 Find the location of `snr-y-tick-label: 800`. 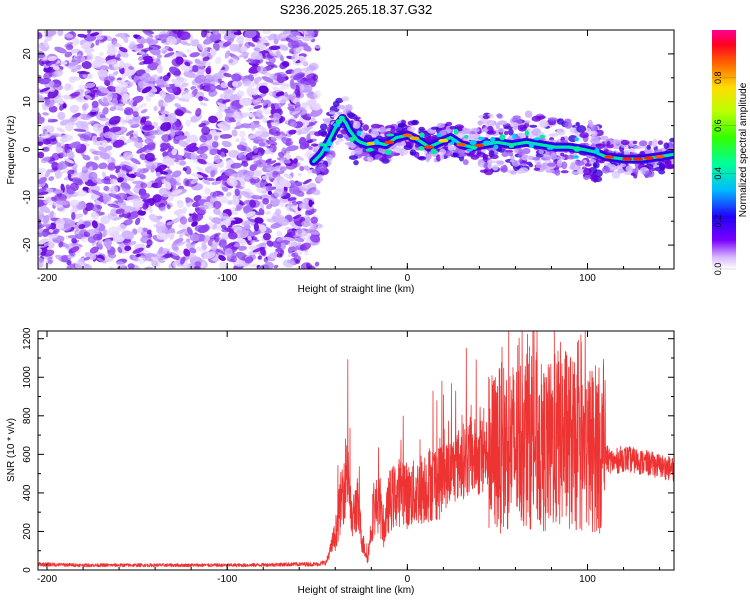

snr-y-tick-label: 800 is located at coordinates (27, 415).